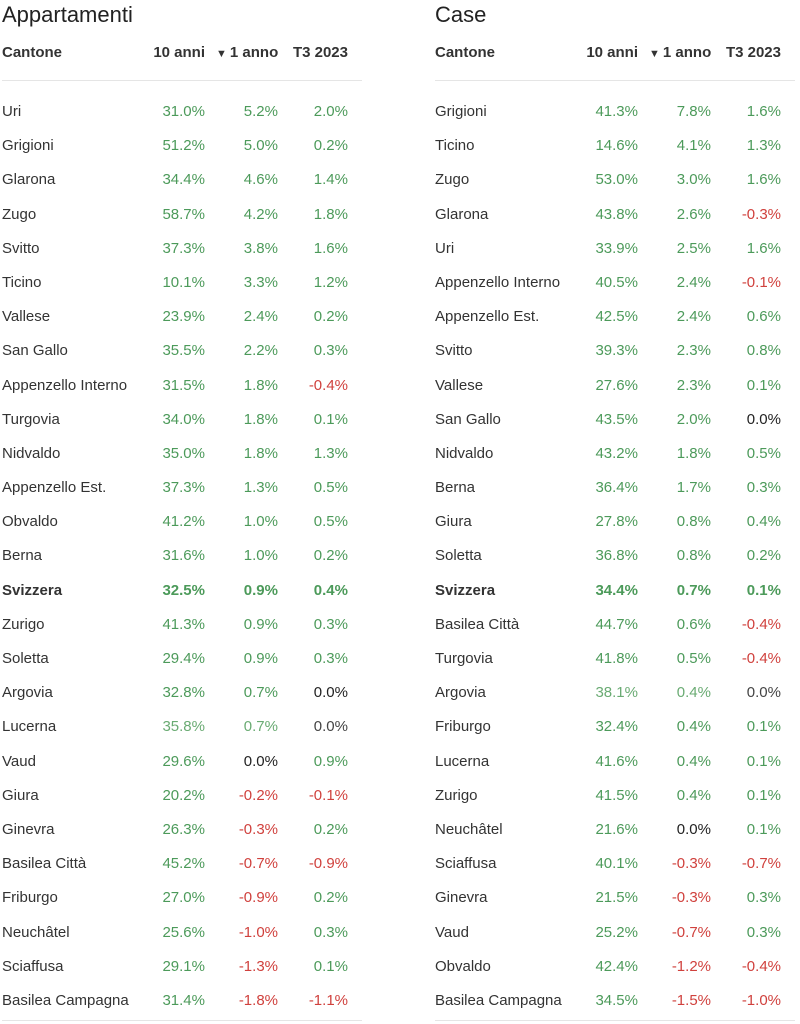  I want to click on value-q3: 1.8%, so click(330, 214).